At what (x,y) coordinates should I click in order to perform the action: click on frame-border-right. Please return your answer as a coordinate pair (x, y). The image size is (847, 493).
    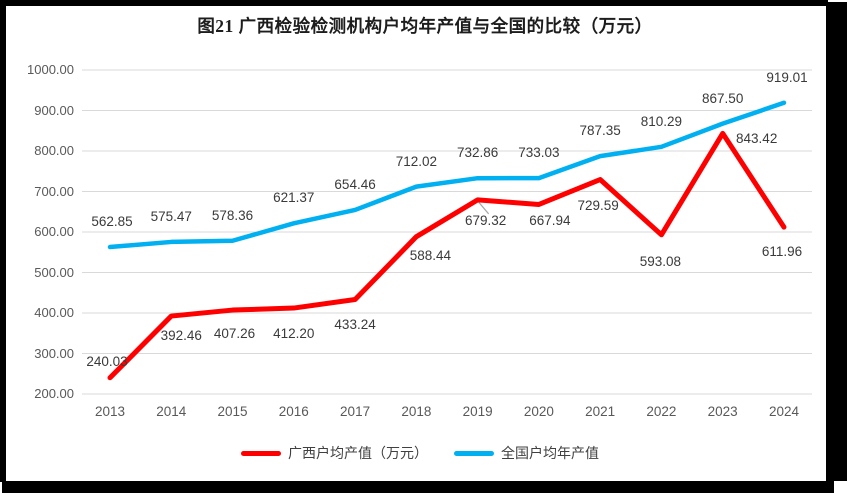
    Looking at the image, I should click on (836, 241).